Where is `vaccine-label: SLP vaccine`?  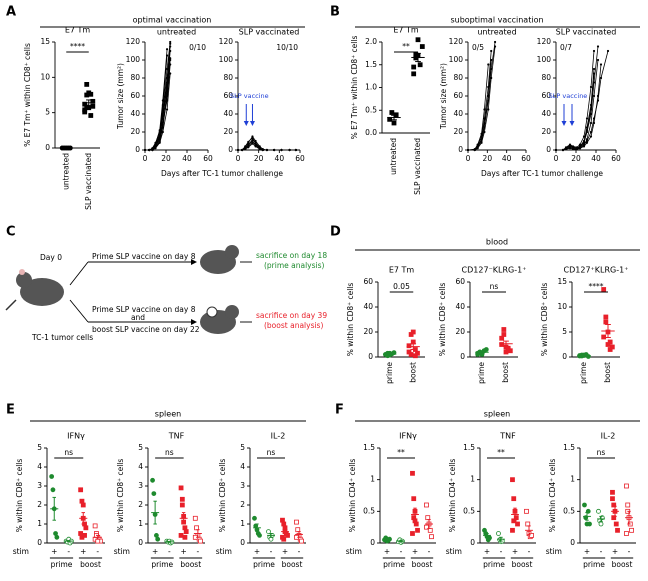
vaccine-label: SLP vaccine is located at coordinates (568, 96).